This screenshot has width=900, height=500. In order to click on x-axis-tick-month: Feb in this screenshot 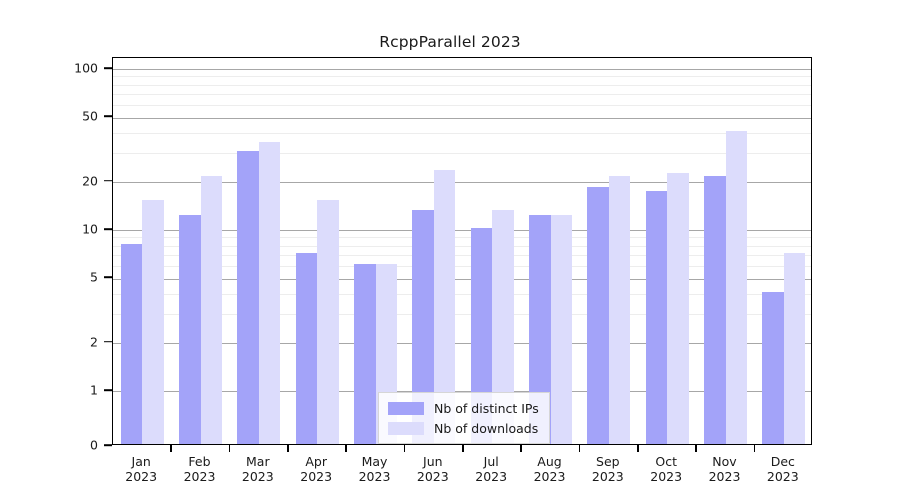, I will do `click(199, 461)`.